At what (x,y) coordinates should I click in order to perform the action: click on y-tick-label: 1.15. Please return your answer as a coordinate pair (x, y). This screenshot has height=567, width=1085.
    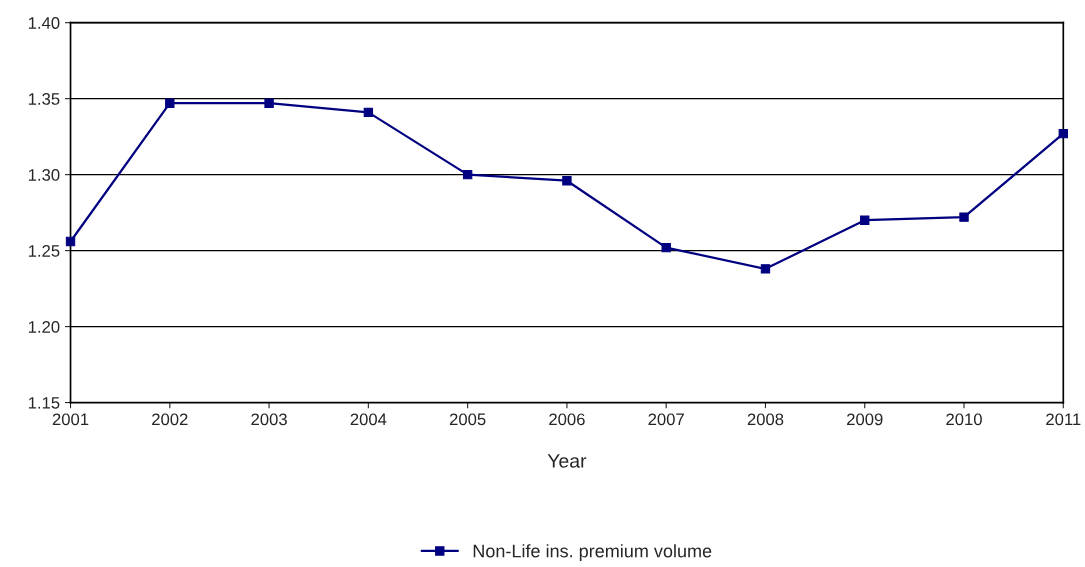
    Looking at the image, I should click on (44, 403).